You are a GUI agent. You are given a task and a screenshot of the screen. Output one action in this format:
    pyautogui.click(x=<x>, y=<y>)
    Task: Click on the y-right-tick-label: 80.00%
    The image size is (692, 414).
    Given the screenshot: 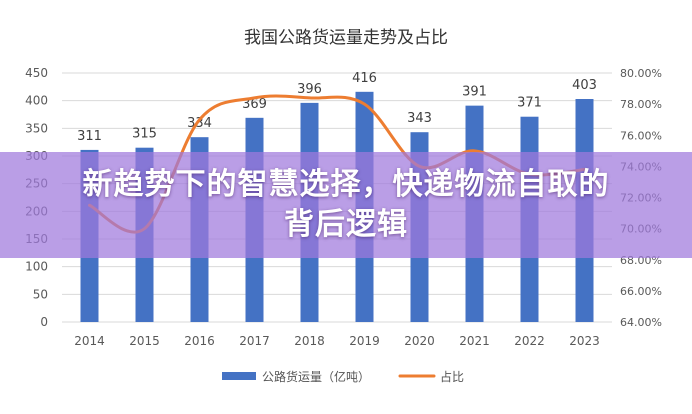 What is the action you would take?
    pyautogui.click(x=641, y=73)
    